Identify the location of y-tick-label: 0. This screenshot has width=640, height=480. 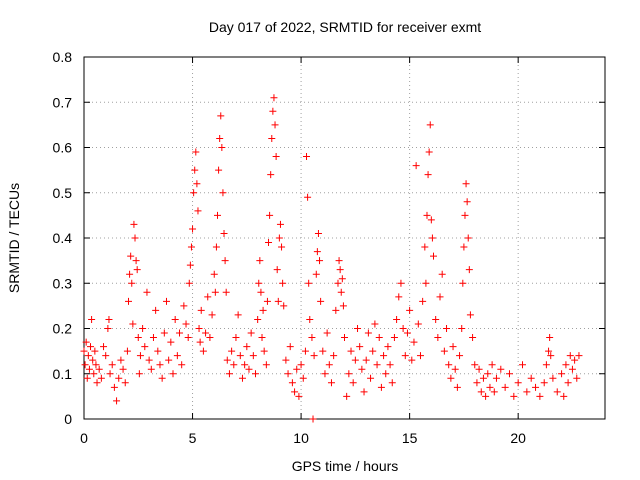
(68, 419).